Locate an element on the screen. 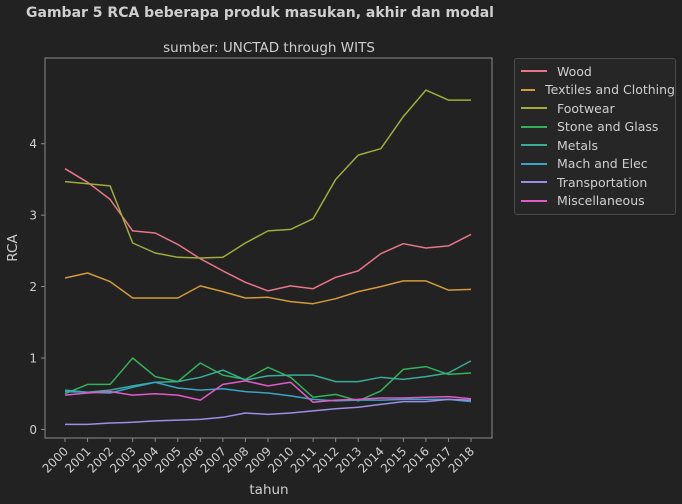 The width and height of the screenshot is (682, 504). legend-label: Stone and Glass is located at coordinates (608, 127).